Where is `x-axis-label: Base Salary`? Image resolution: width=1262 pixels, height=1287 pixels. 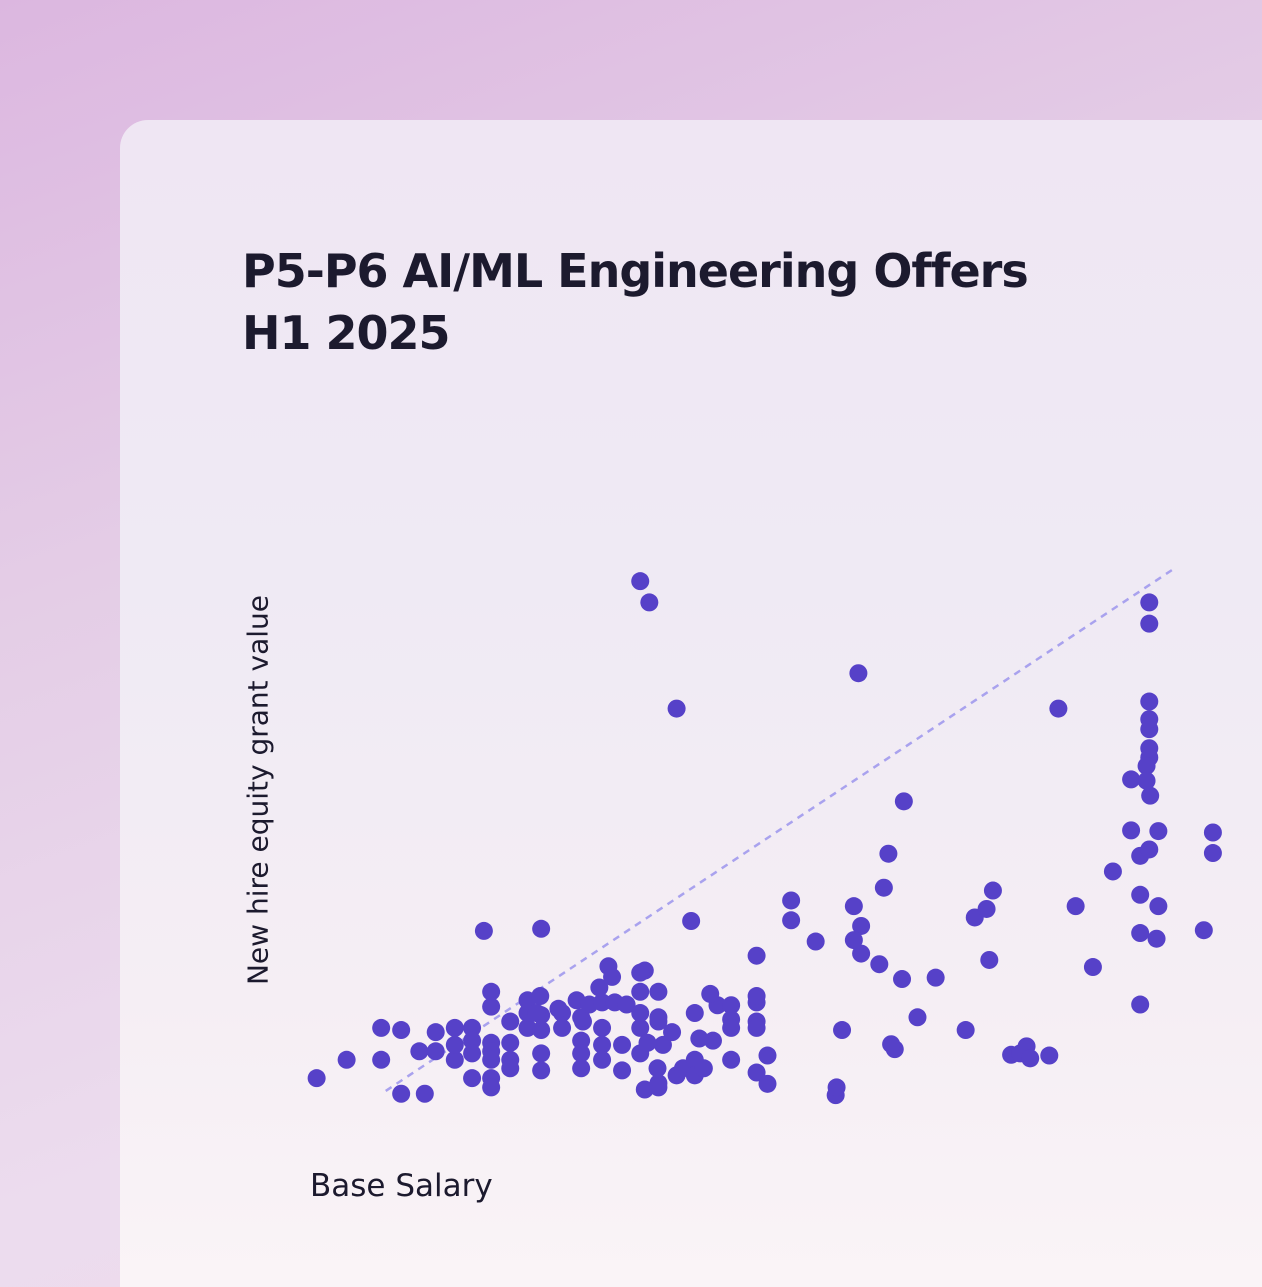
x-axis-label: Base Salary is located at coordinates (401, 1186).